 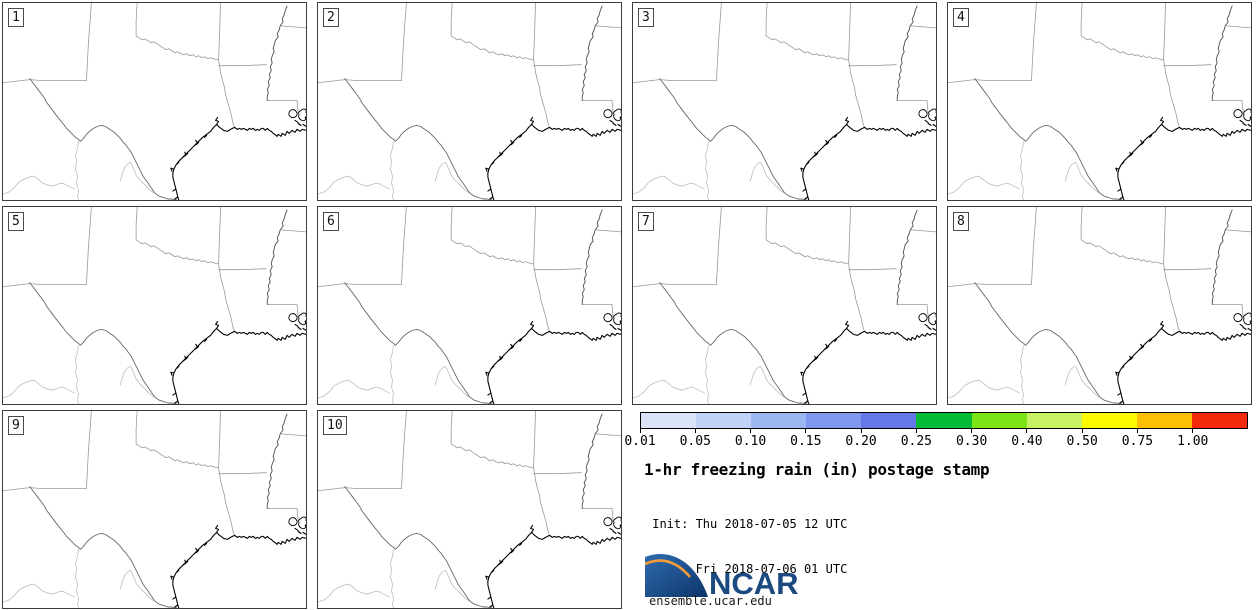 I want to click on member-number: 6, so click(x=331, y=221).